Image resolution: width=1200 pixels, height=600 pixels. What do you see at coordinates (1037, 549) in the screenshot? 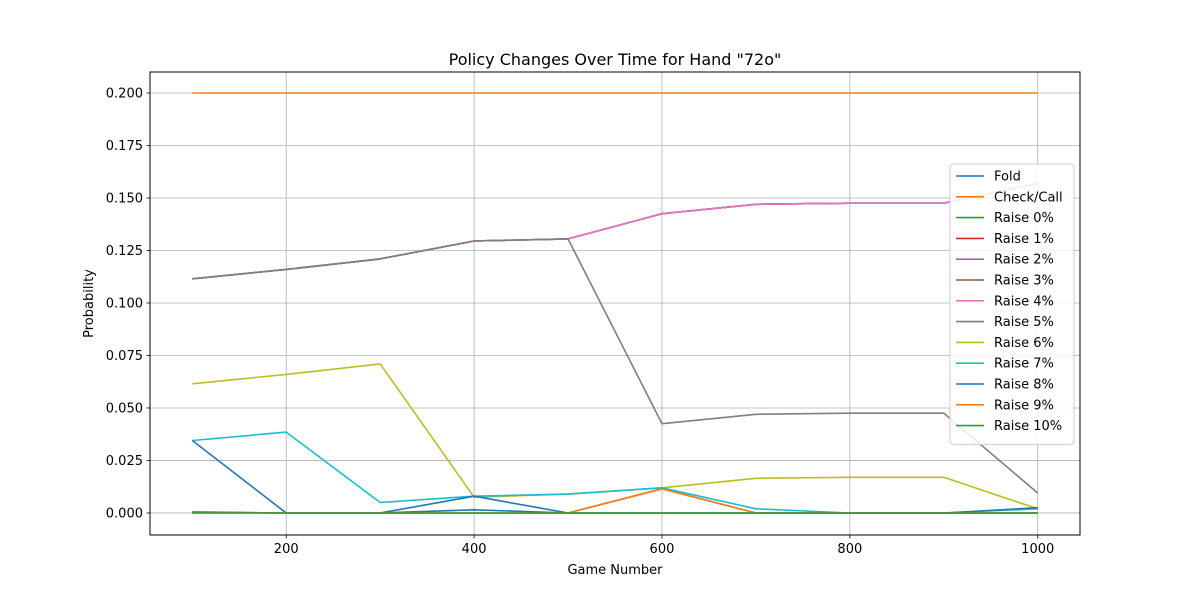
I see `x-tick-label: 1000` at bounding box center [1037, 549].